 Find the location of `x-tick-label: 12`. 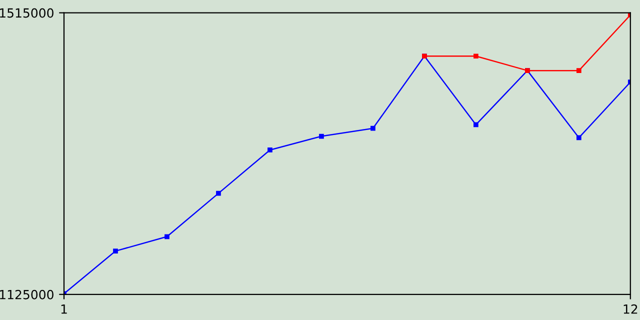

x-tick-label: 12 is located at coordinates (631, 309).